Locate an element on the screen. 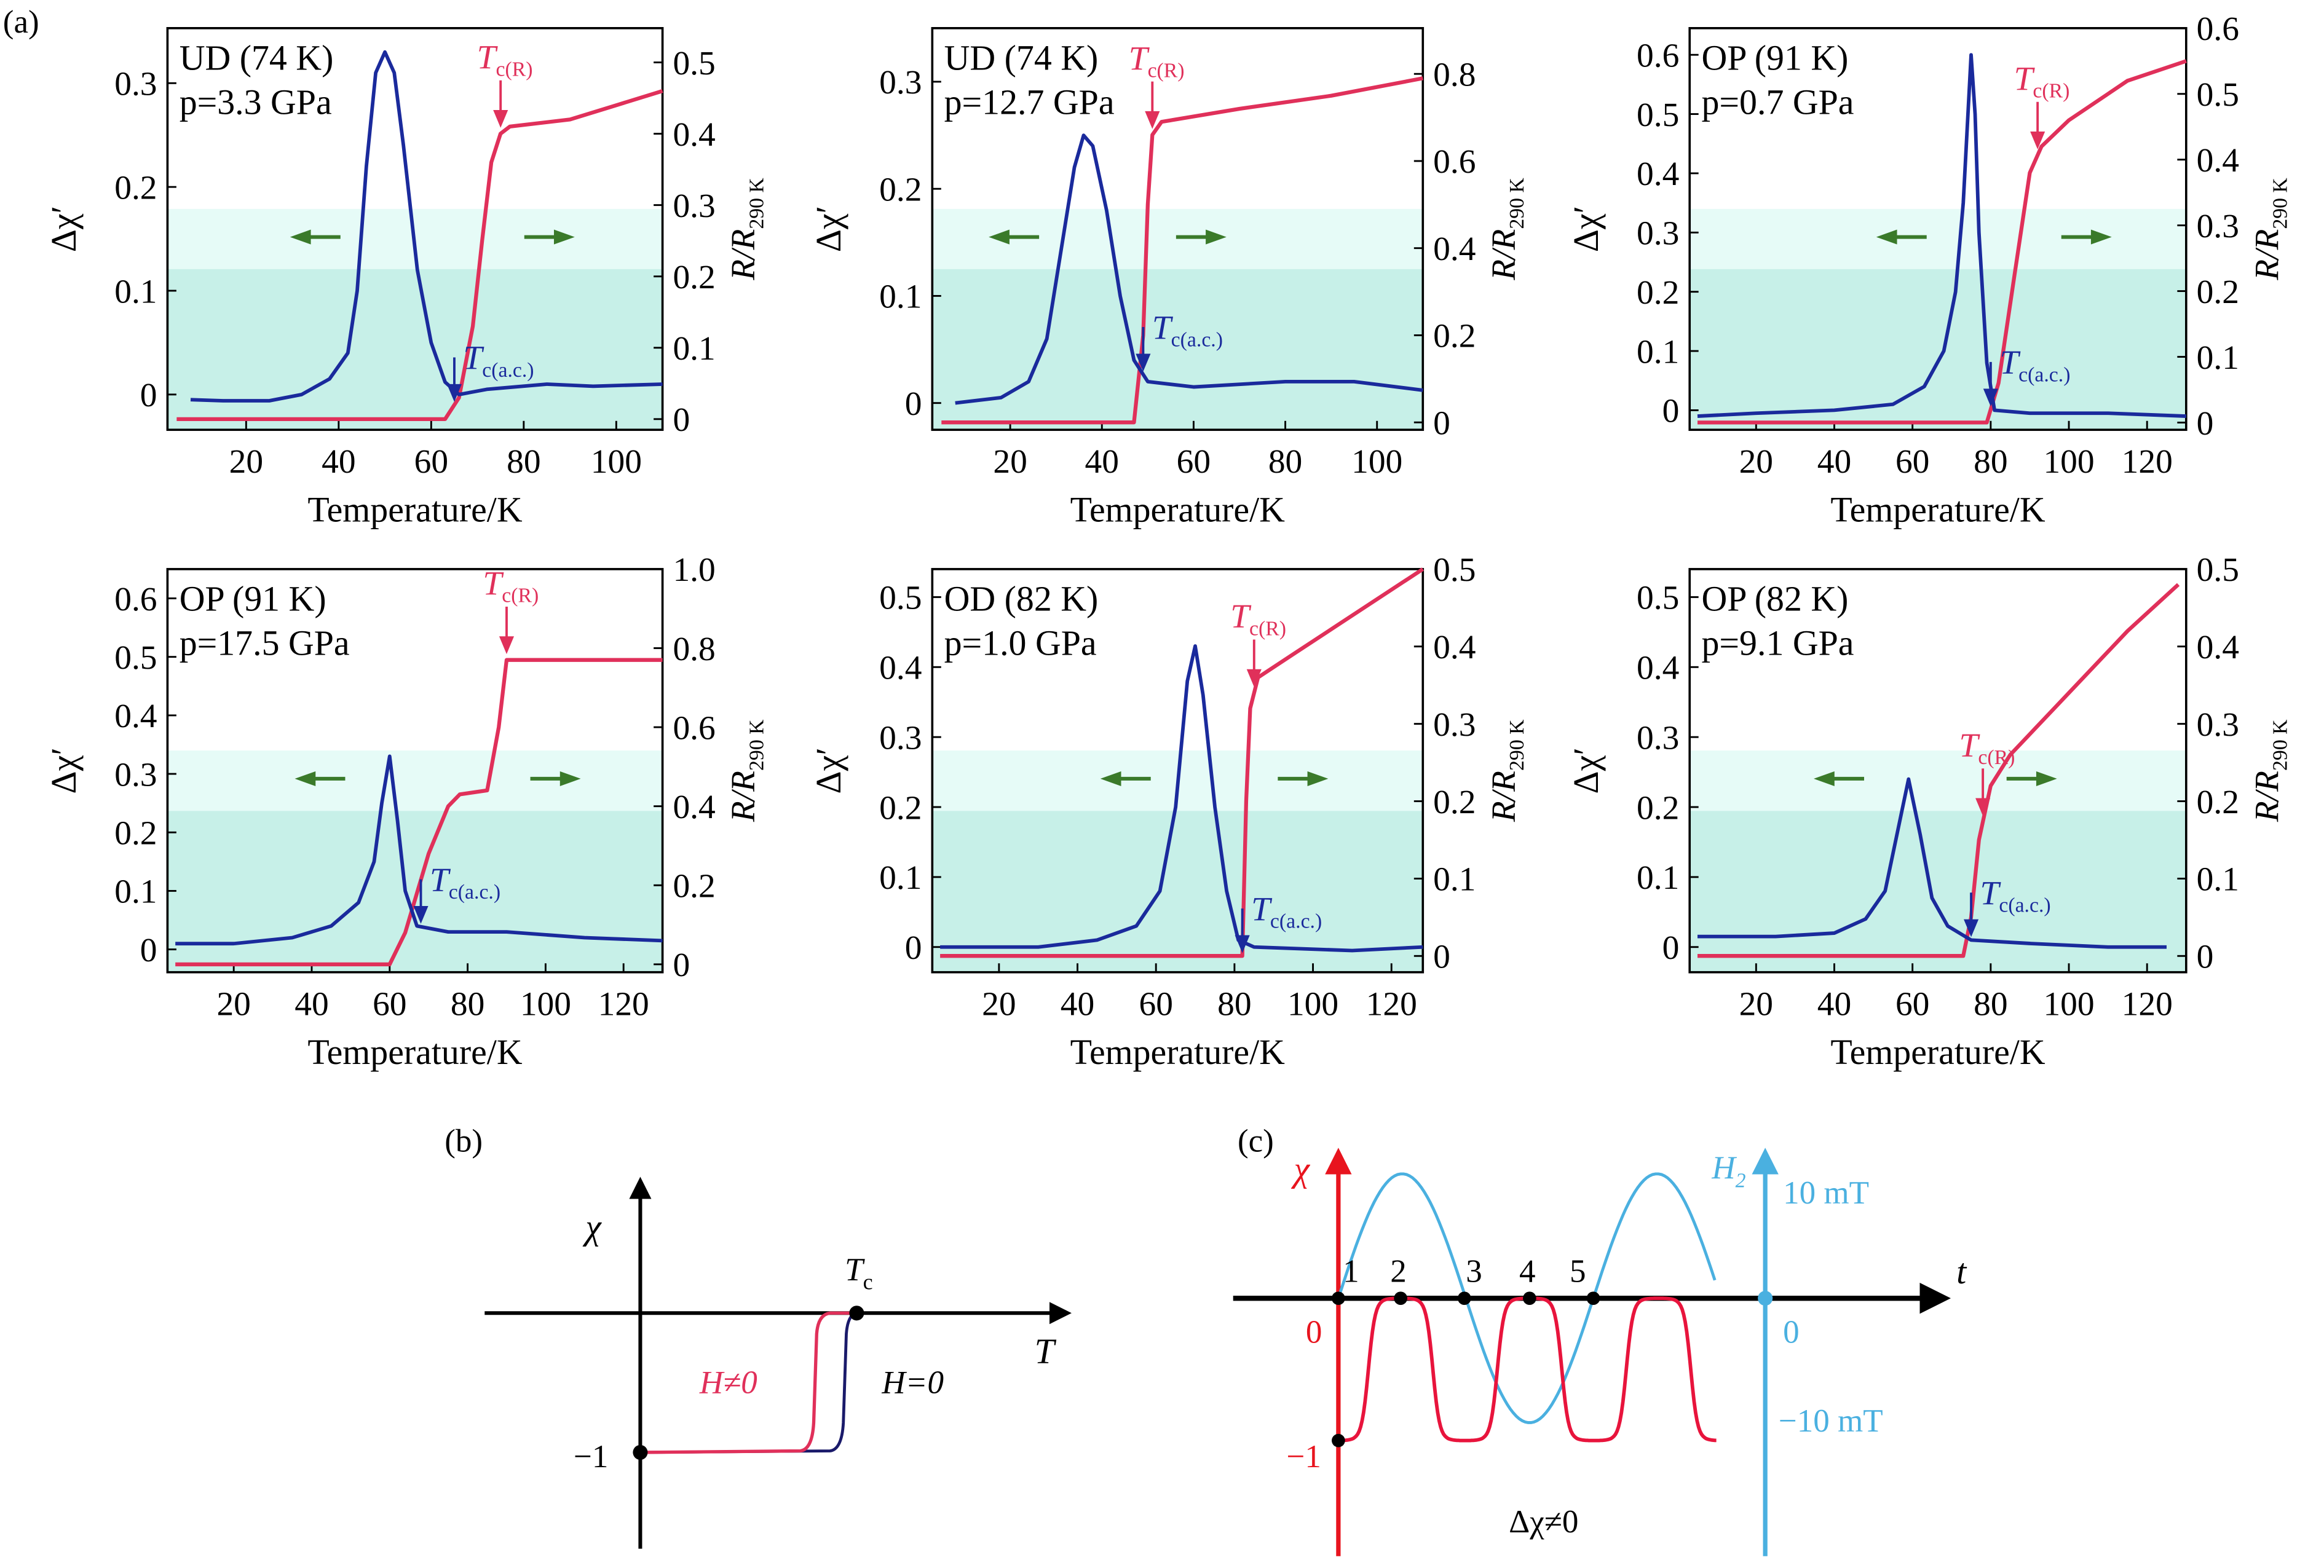 This screenshot has width=2324, height=1568. panel-title: OP (82 K) is located at coordinates (1775, 598).